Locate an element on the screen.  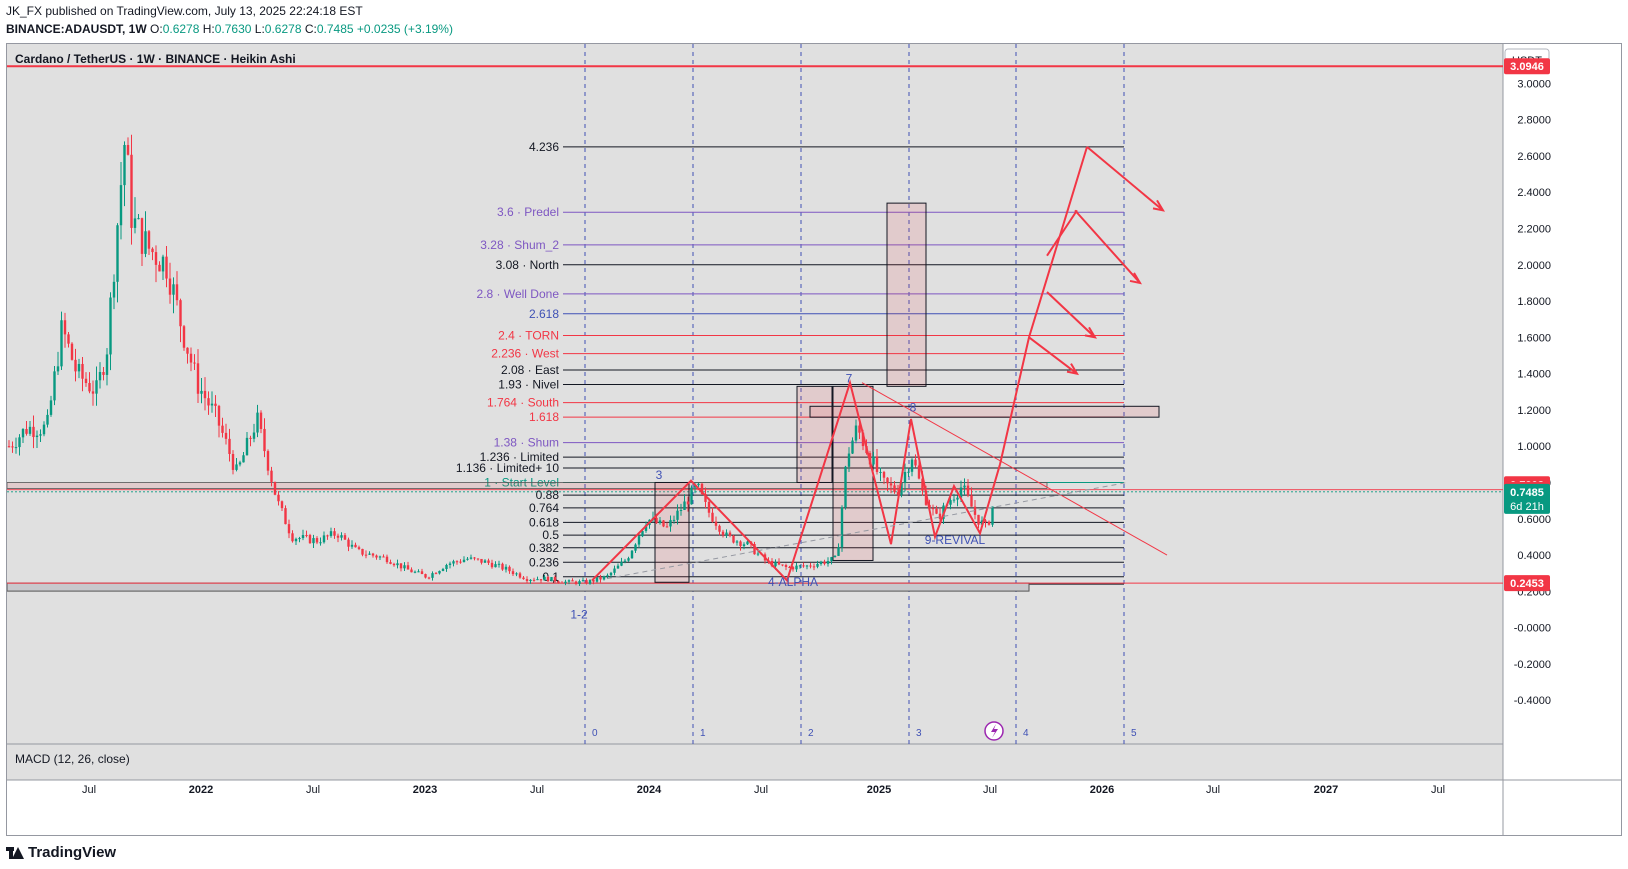
symbol-label: BINANCE:ADAUSDT, 1W is located at coordinates (76, 29).